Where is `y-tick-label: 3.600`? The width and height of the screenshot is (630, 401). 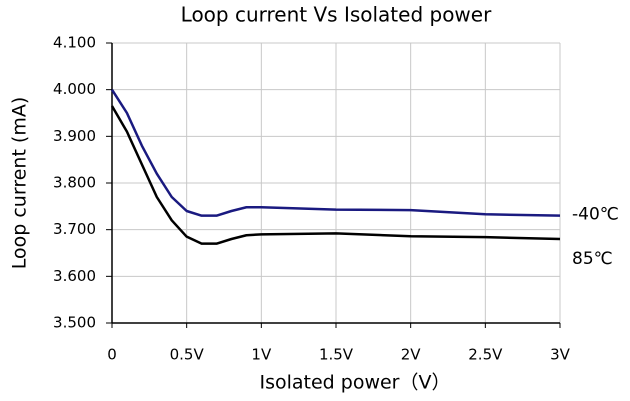
y-tick-label: 3.600 is located at coordinates (74, 276).